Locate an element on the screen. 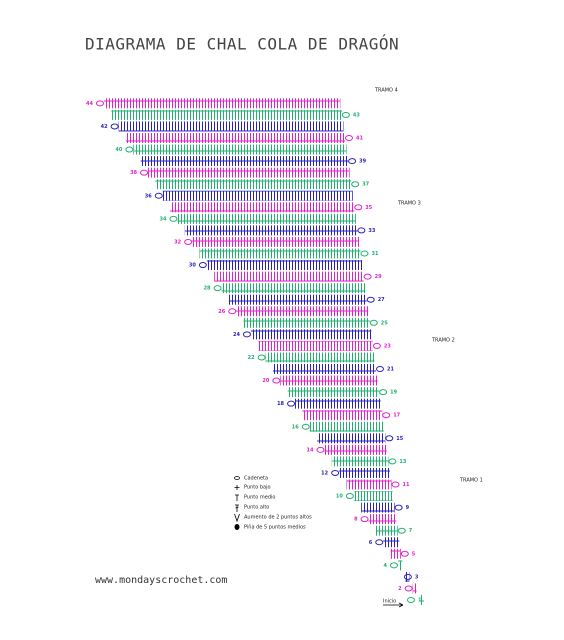 This screenshot has height=640, width=564. row-number: 6 is located at coordinates (371, 543).